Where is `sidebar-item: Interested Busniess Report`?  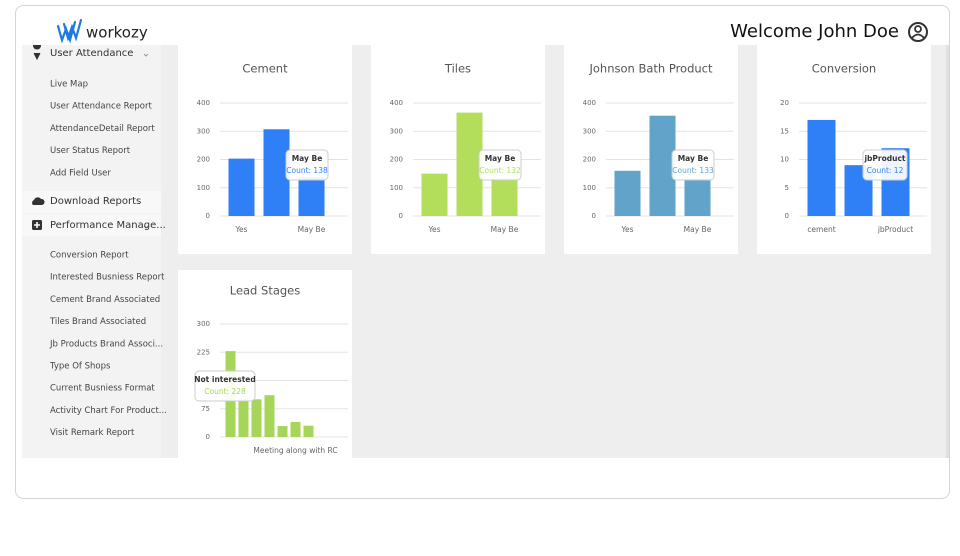 sidebar-item: Interested Busniess Report is located at coordinates (107, 278).